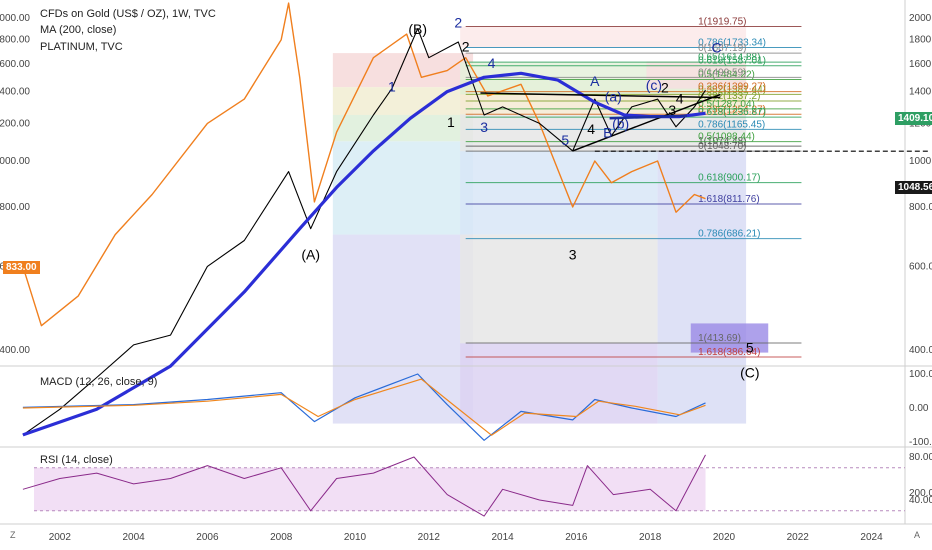 The width and height of the screenshot is (932, 550). Describe the element at coordinates (722, 72) in the screenshot. I see `fib-label: 0(1499.59)` at that location.